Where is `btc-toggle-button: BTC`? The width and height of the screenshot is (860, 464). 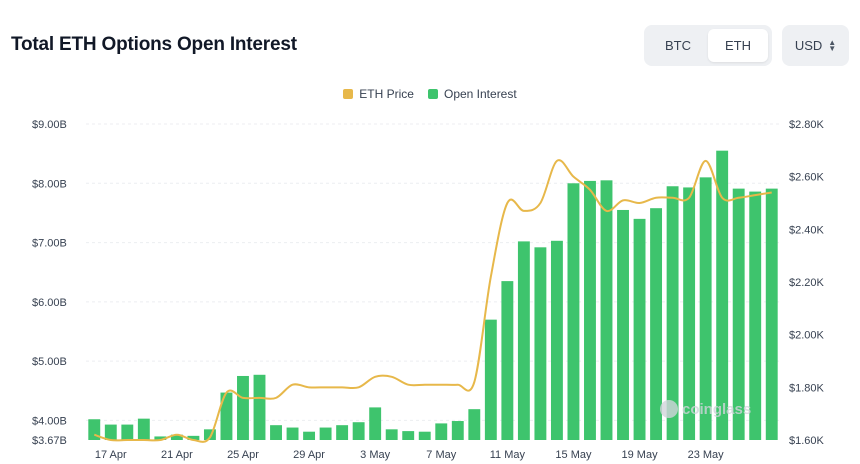 btc-toggle-button: BTC is located at coordinates (678, 45).